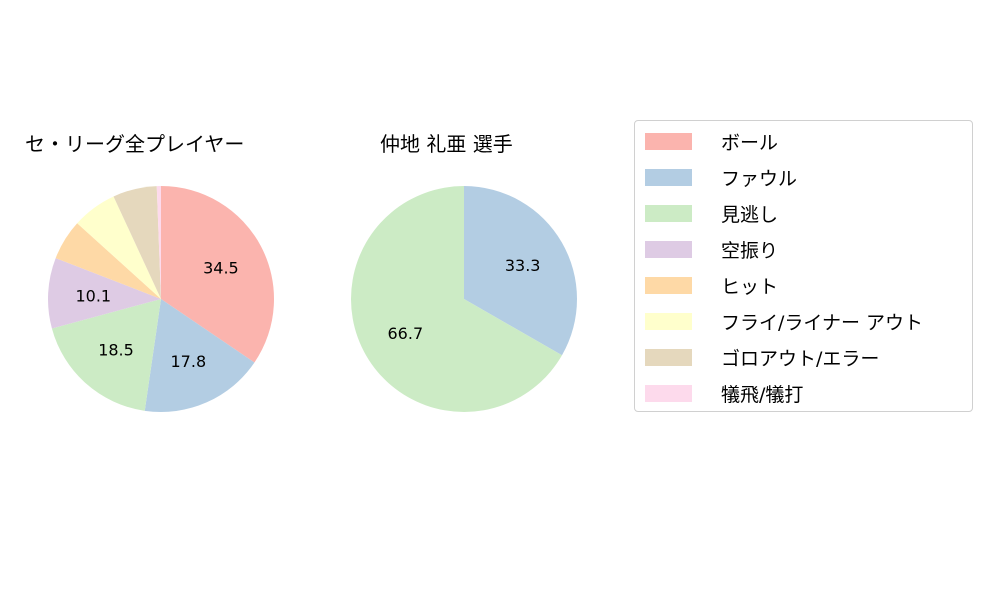 The width and height of the screenshot is (1000, 600). What do you see at coordinates (759, 178) in the screenshot?
I see `legend-label: ファウル` at bounding box center [759, 178].